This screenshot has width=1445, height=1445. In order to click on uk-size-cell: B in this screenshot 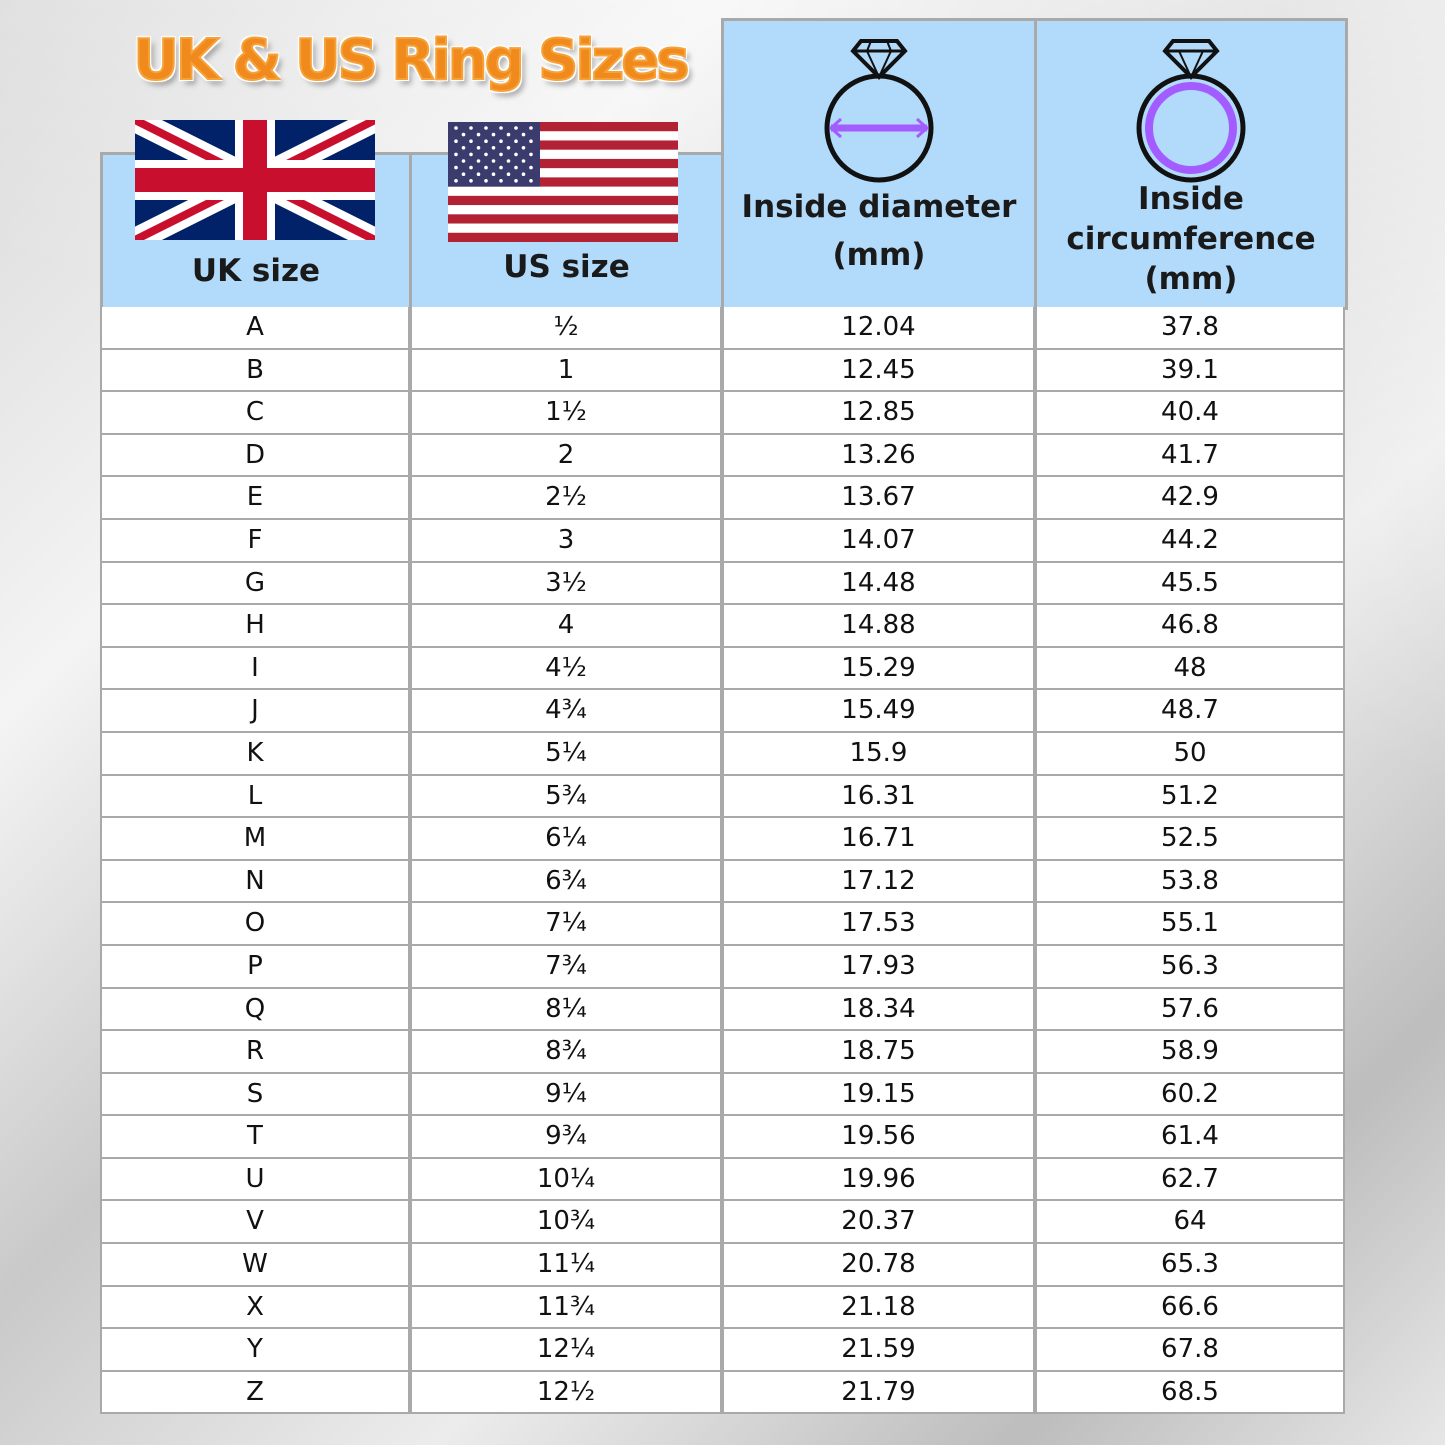, I will do `click(255, 371)`.